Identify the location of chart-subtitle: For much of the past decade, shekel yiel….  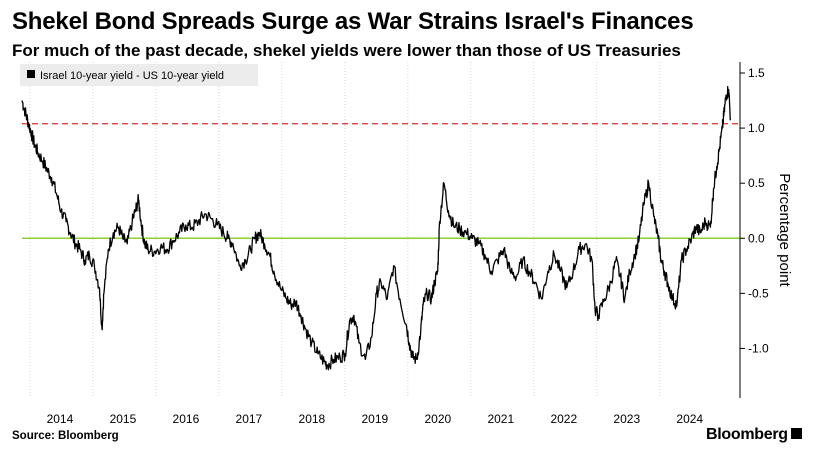
(346, 50).